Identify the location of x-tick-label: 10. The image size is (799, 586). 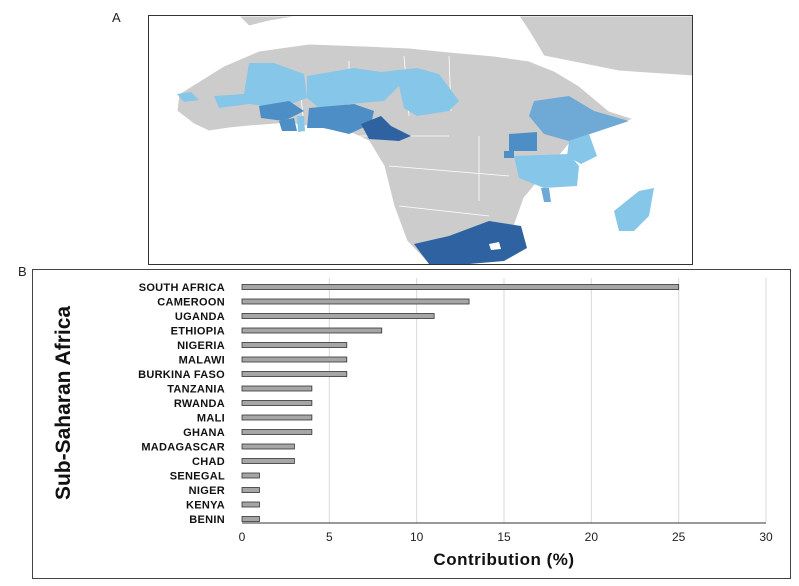
(417, 537).